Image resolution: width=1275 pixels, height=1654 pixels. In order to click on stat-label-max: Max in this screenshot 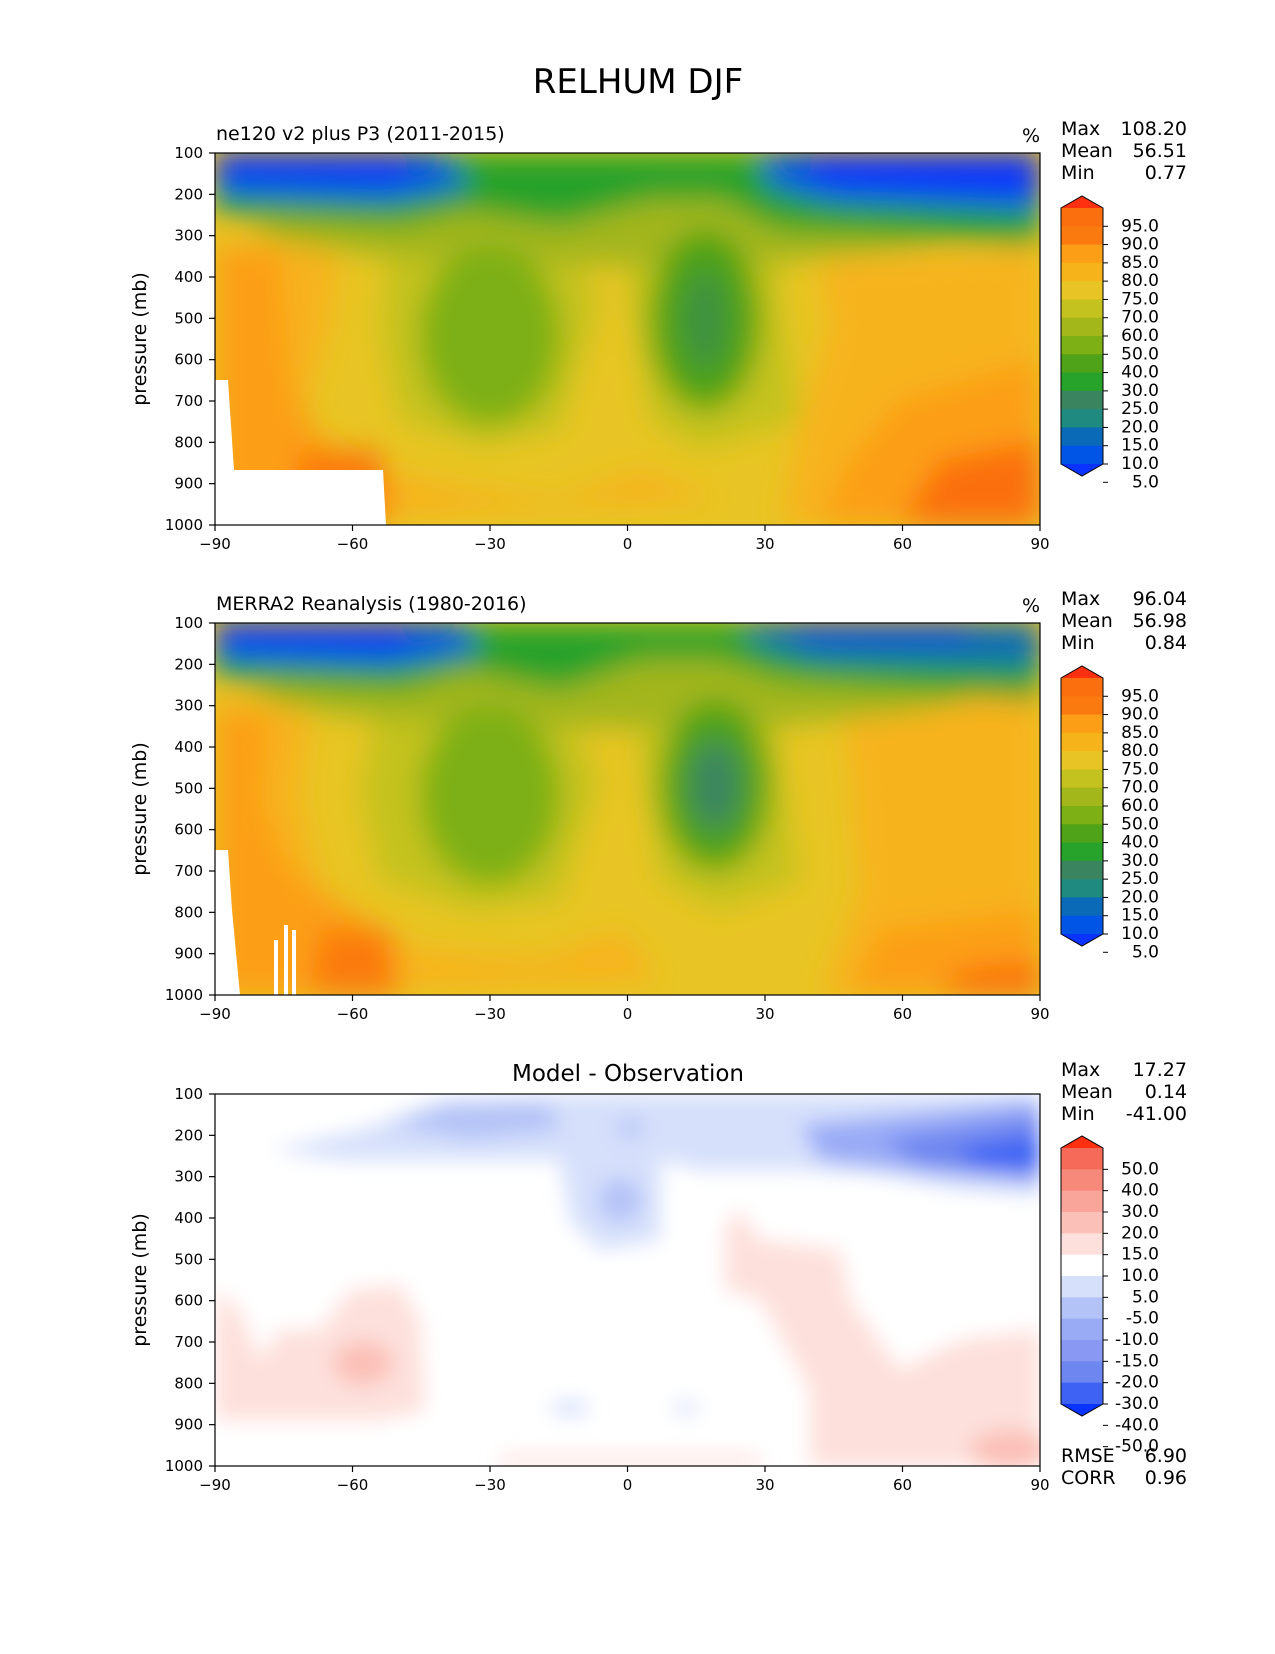, I will do `click(1080, 1070)`.